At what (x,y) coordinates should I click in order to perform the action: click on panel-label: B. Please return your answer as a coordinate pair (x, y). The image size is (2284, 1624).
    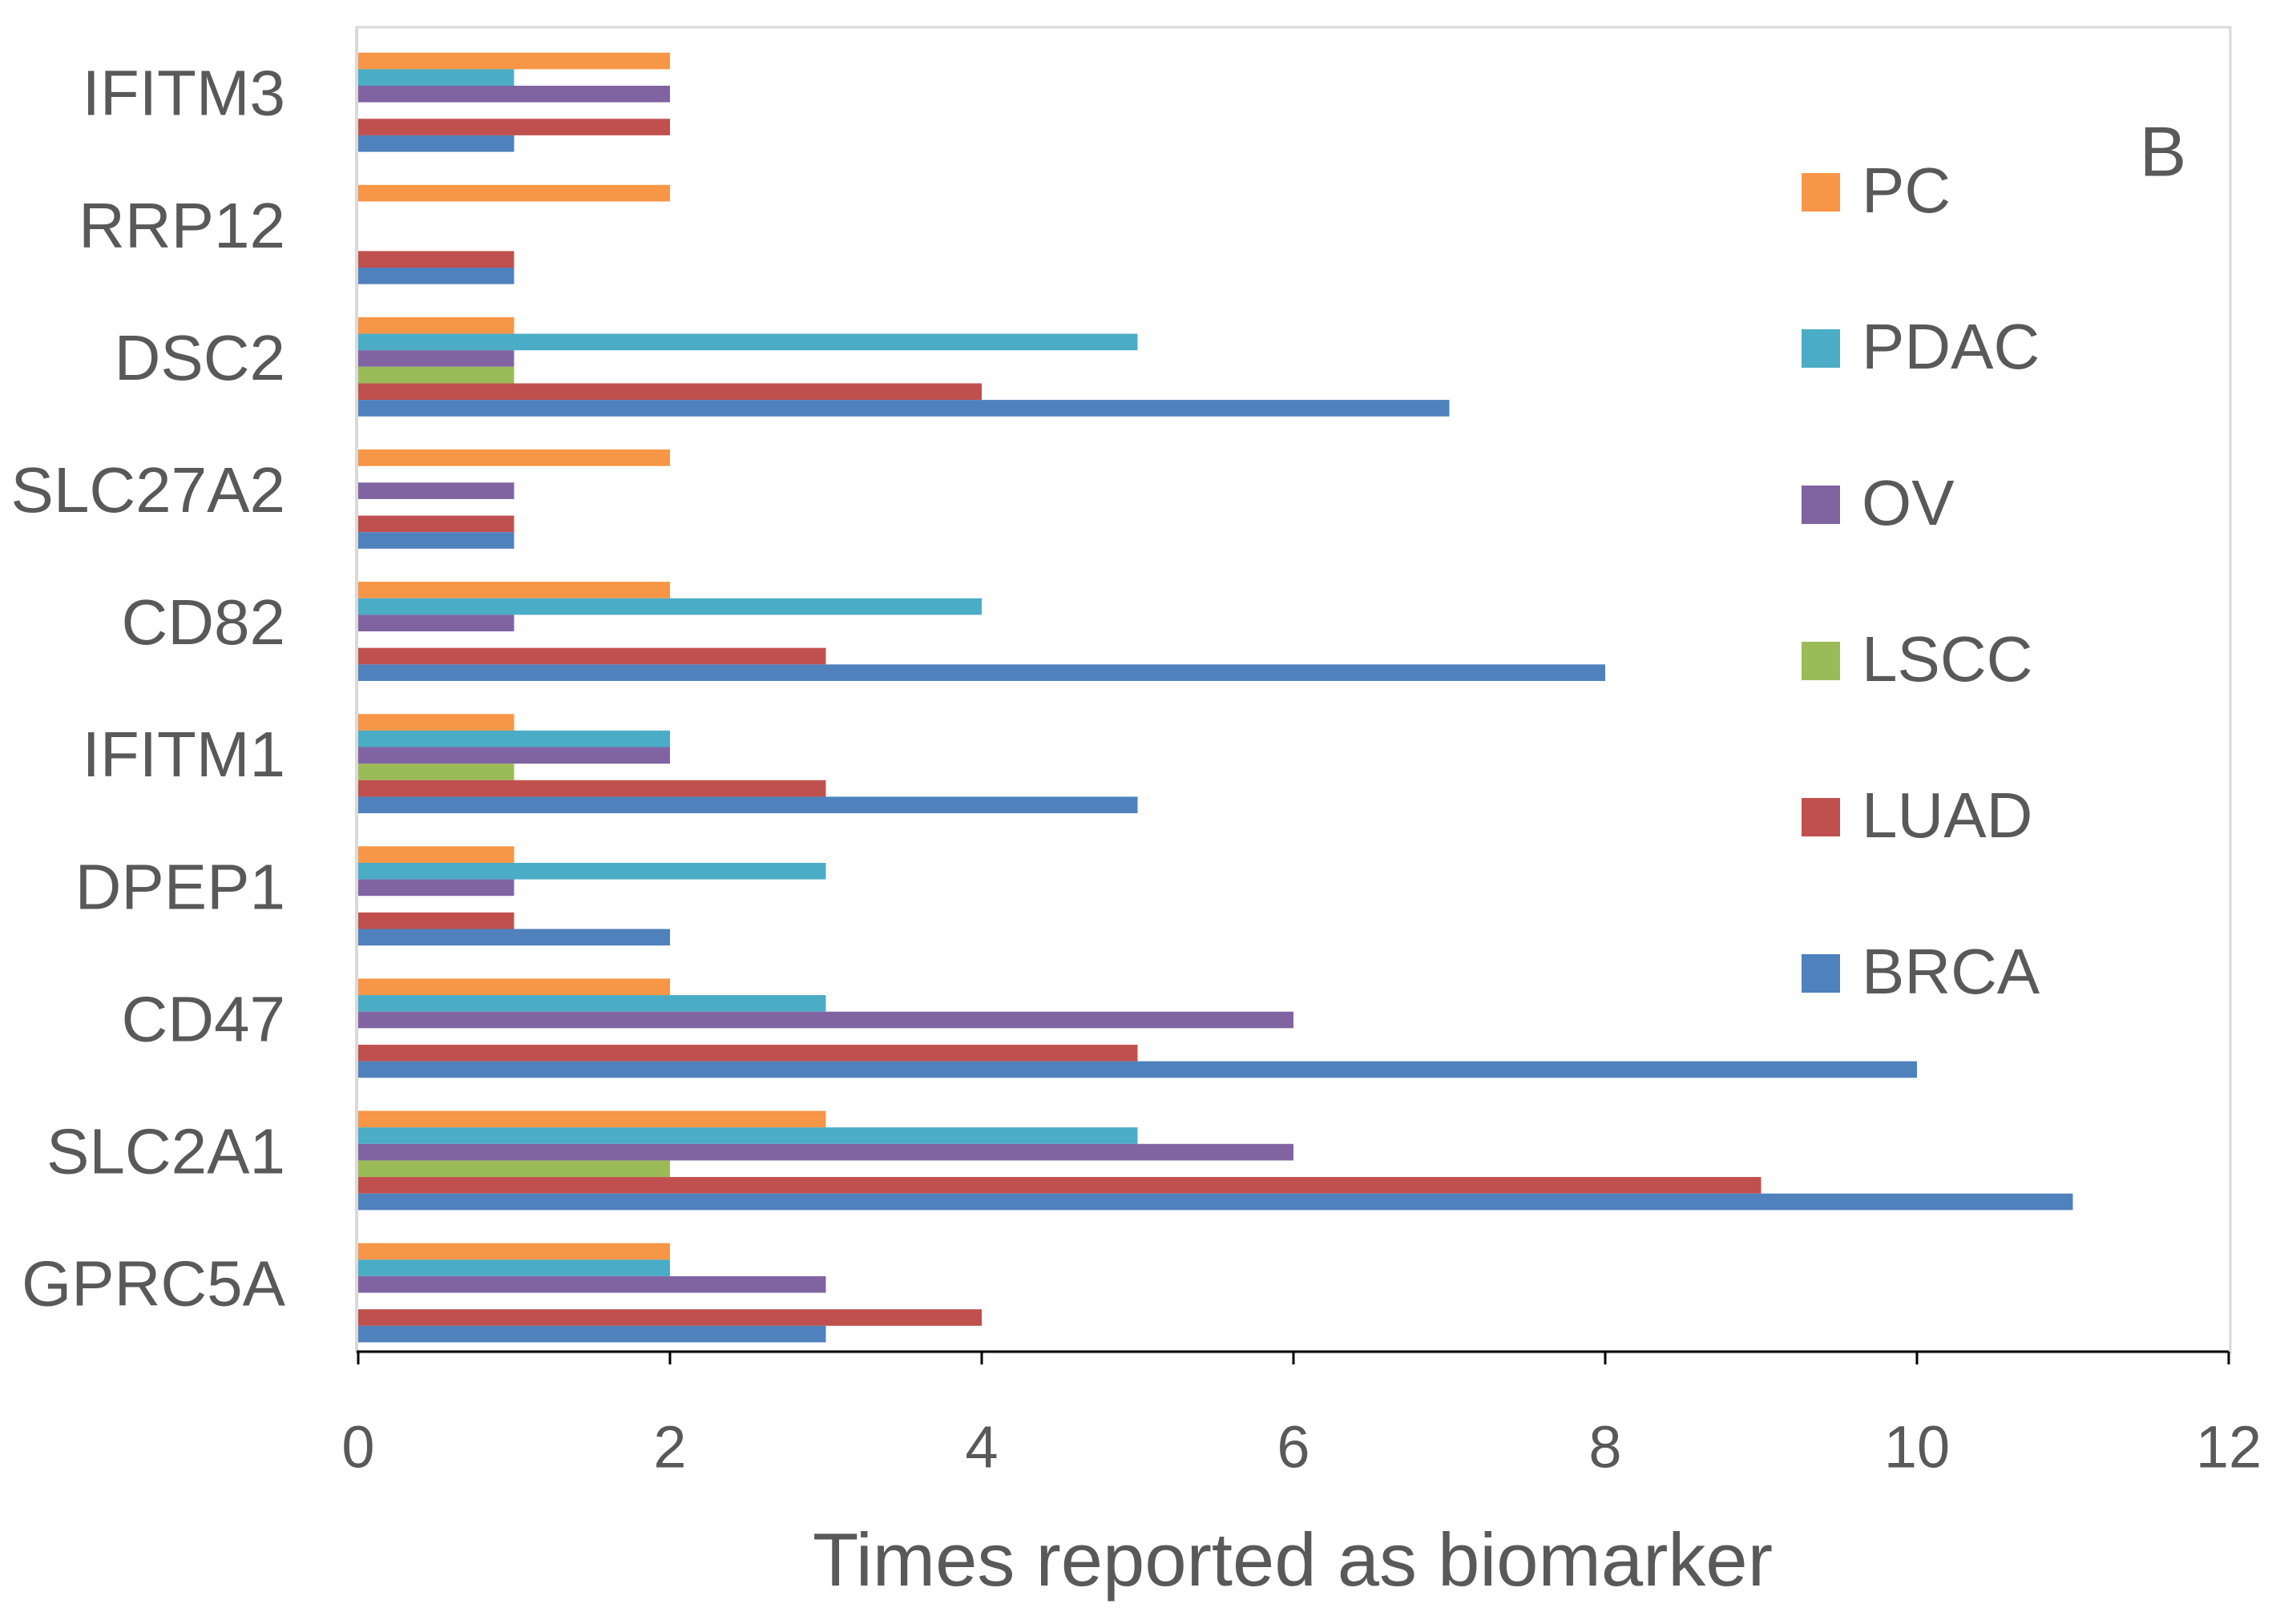
    Looking at the image, I should click on (2164, 151).